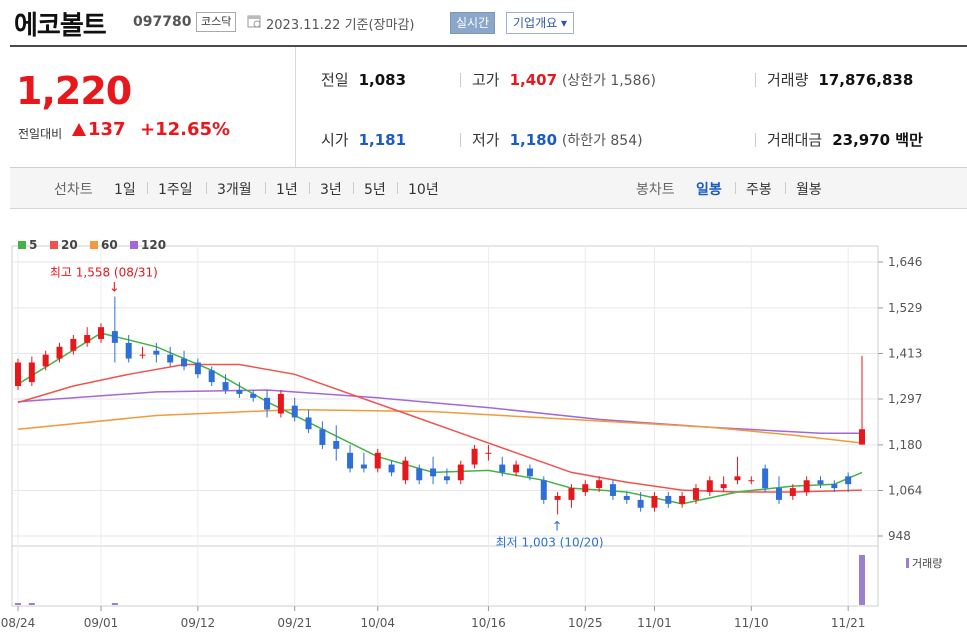  Describe the element at coordinates (602, 141) in the screenshot. I see `lower-limit: (하한가 854)` at that location.